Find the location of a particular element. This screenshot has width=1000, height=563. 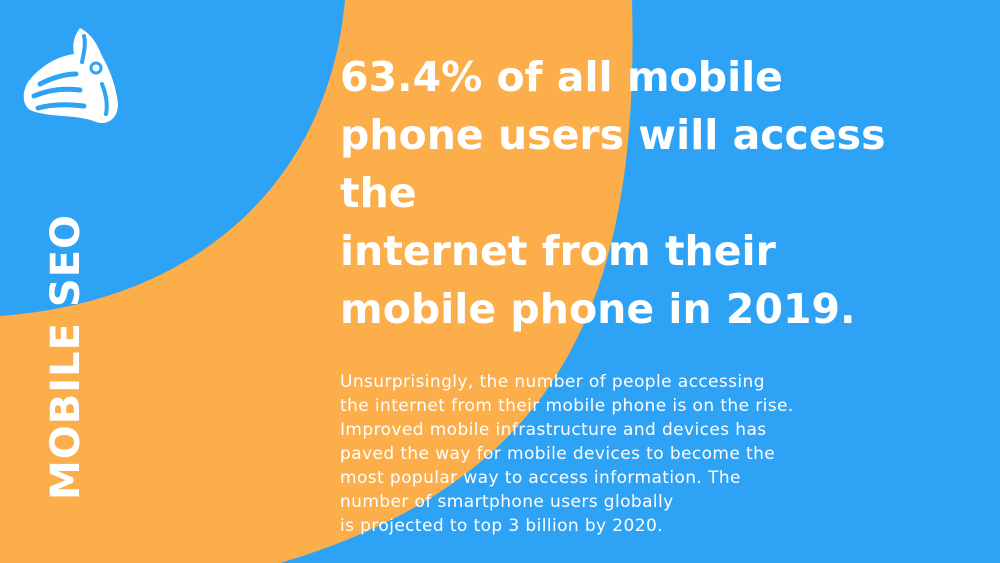

body-line: number of smartphone users globally is located at coordinates (507, 502).